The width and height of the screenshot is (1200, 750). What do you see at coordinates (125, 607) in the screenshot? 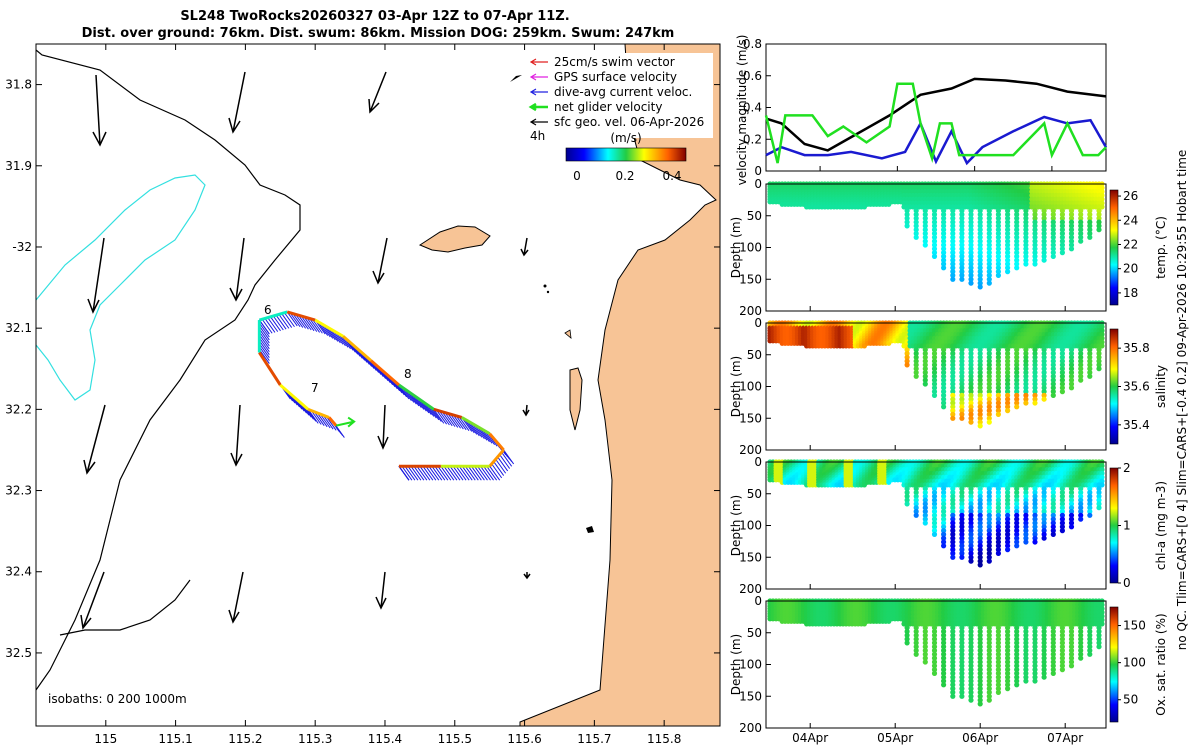
I see `coastline-south` at bounding box center [125, 607].